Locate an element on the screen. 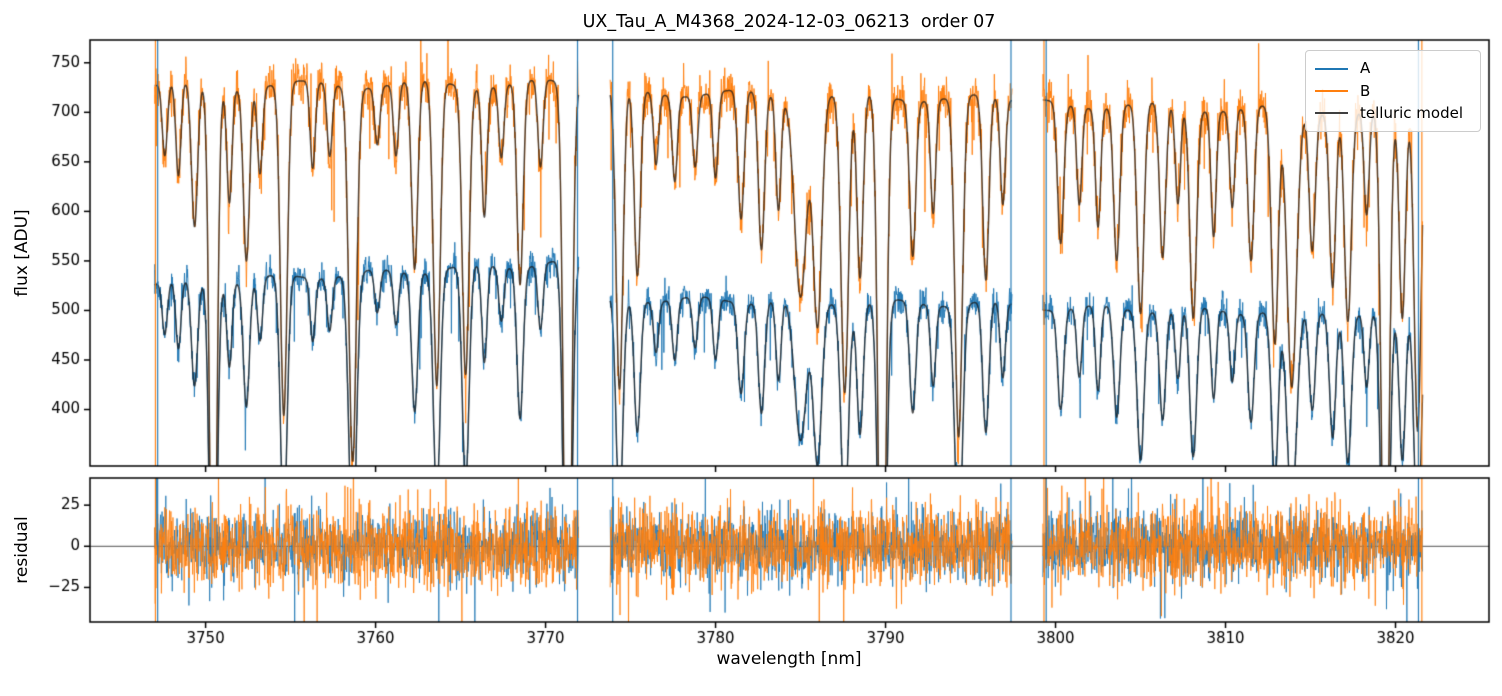 The height and width of the screenshot is (696, 1502). legend-entry-a: A is located at coordinates (1393, 68).